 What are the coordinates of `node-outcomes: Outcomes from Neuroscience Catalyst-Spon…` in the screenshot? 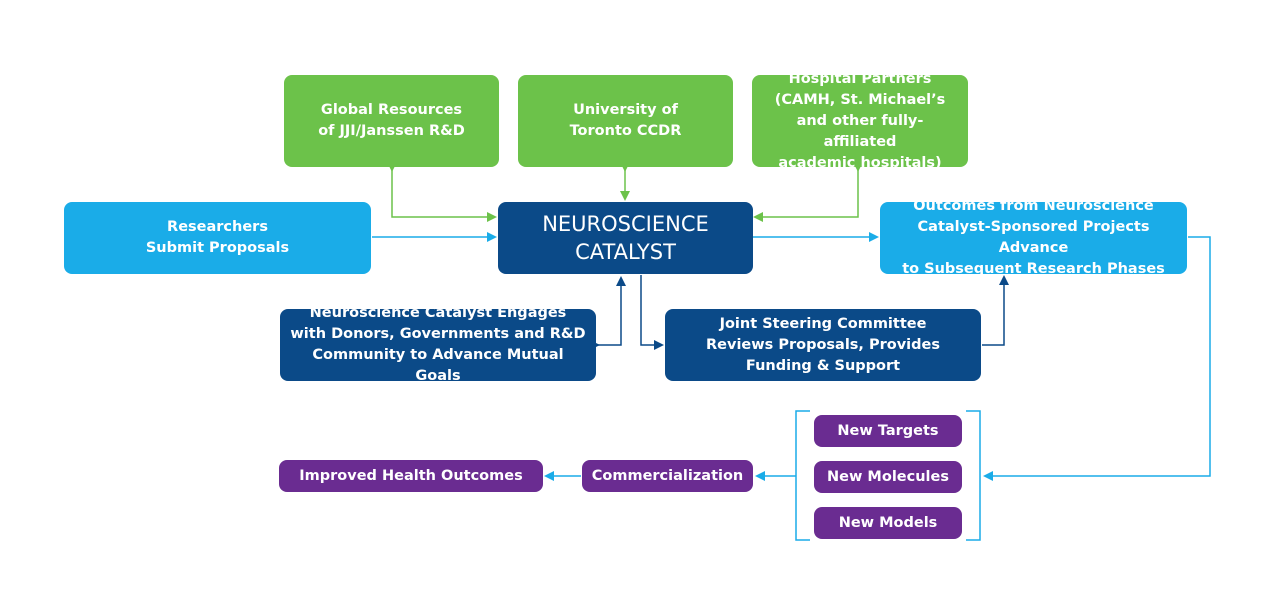 It's located at (1033, 237).